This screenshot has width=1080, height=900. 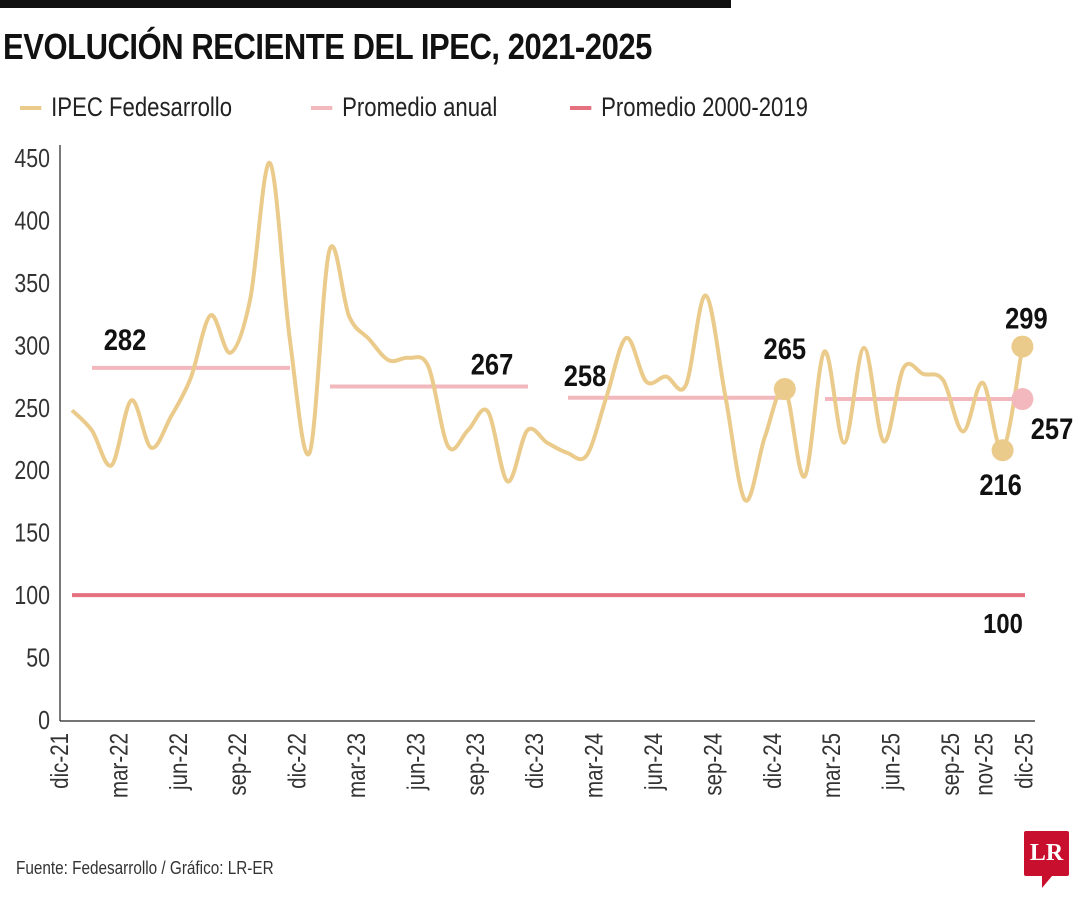 What do you see at coordinates (32, 596) in the screenshot?
I see `y-tick-label: 100` at bounding box center [32, 596].